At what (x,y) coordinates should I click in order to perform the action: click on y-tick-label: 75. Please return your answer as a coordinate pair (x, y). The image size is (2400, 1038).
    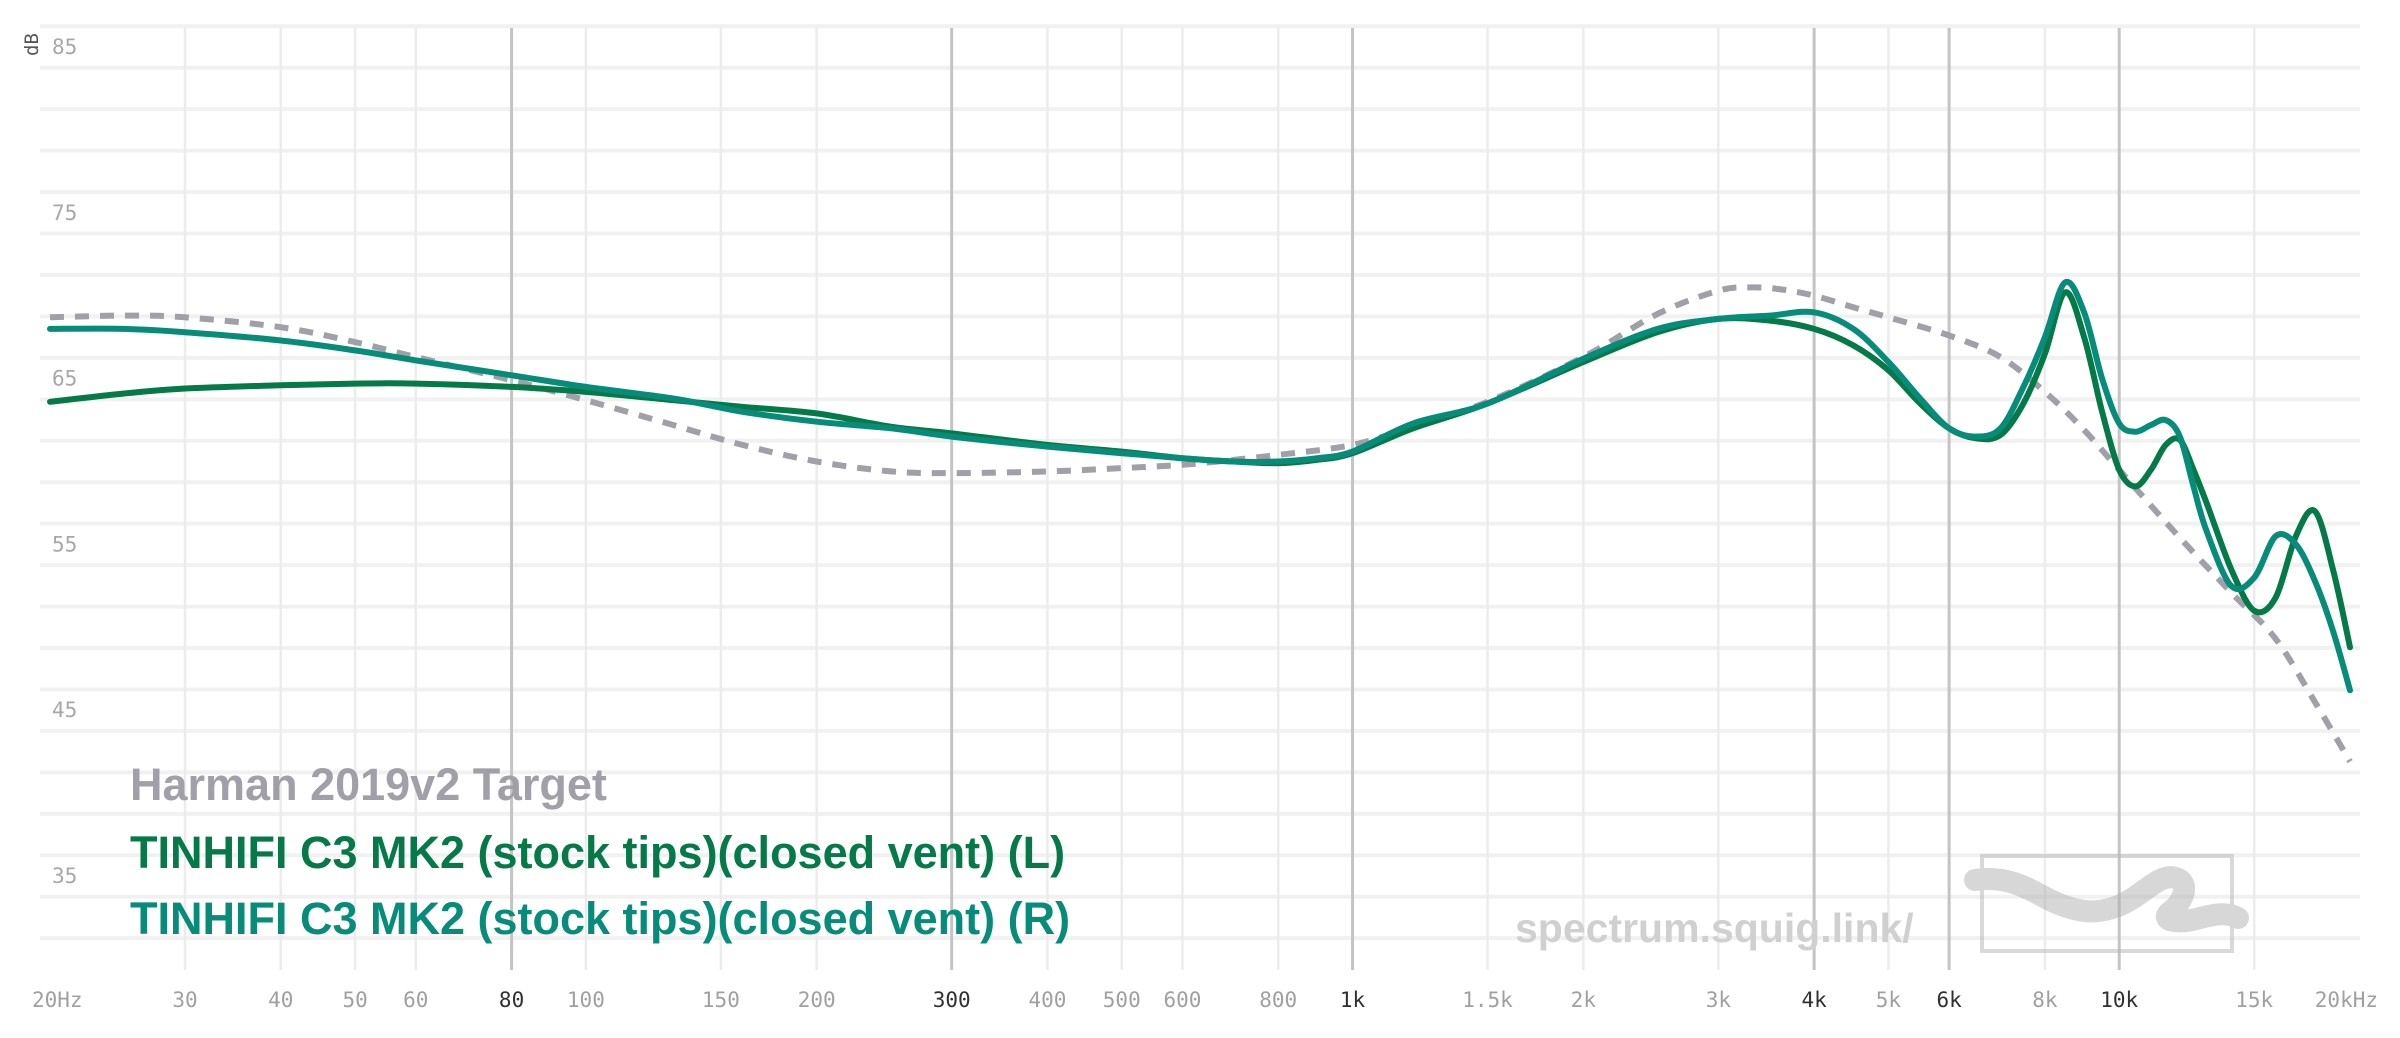
    Looking at the image, I should click on (64, 213).